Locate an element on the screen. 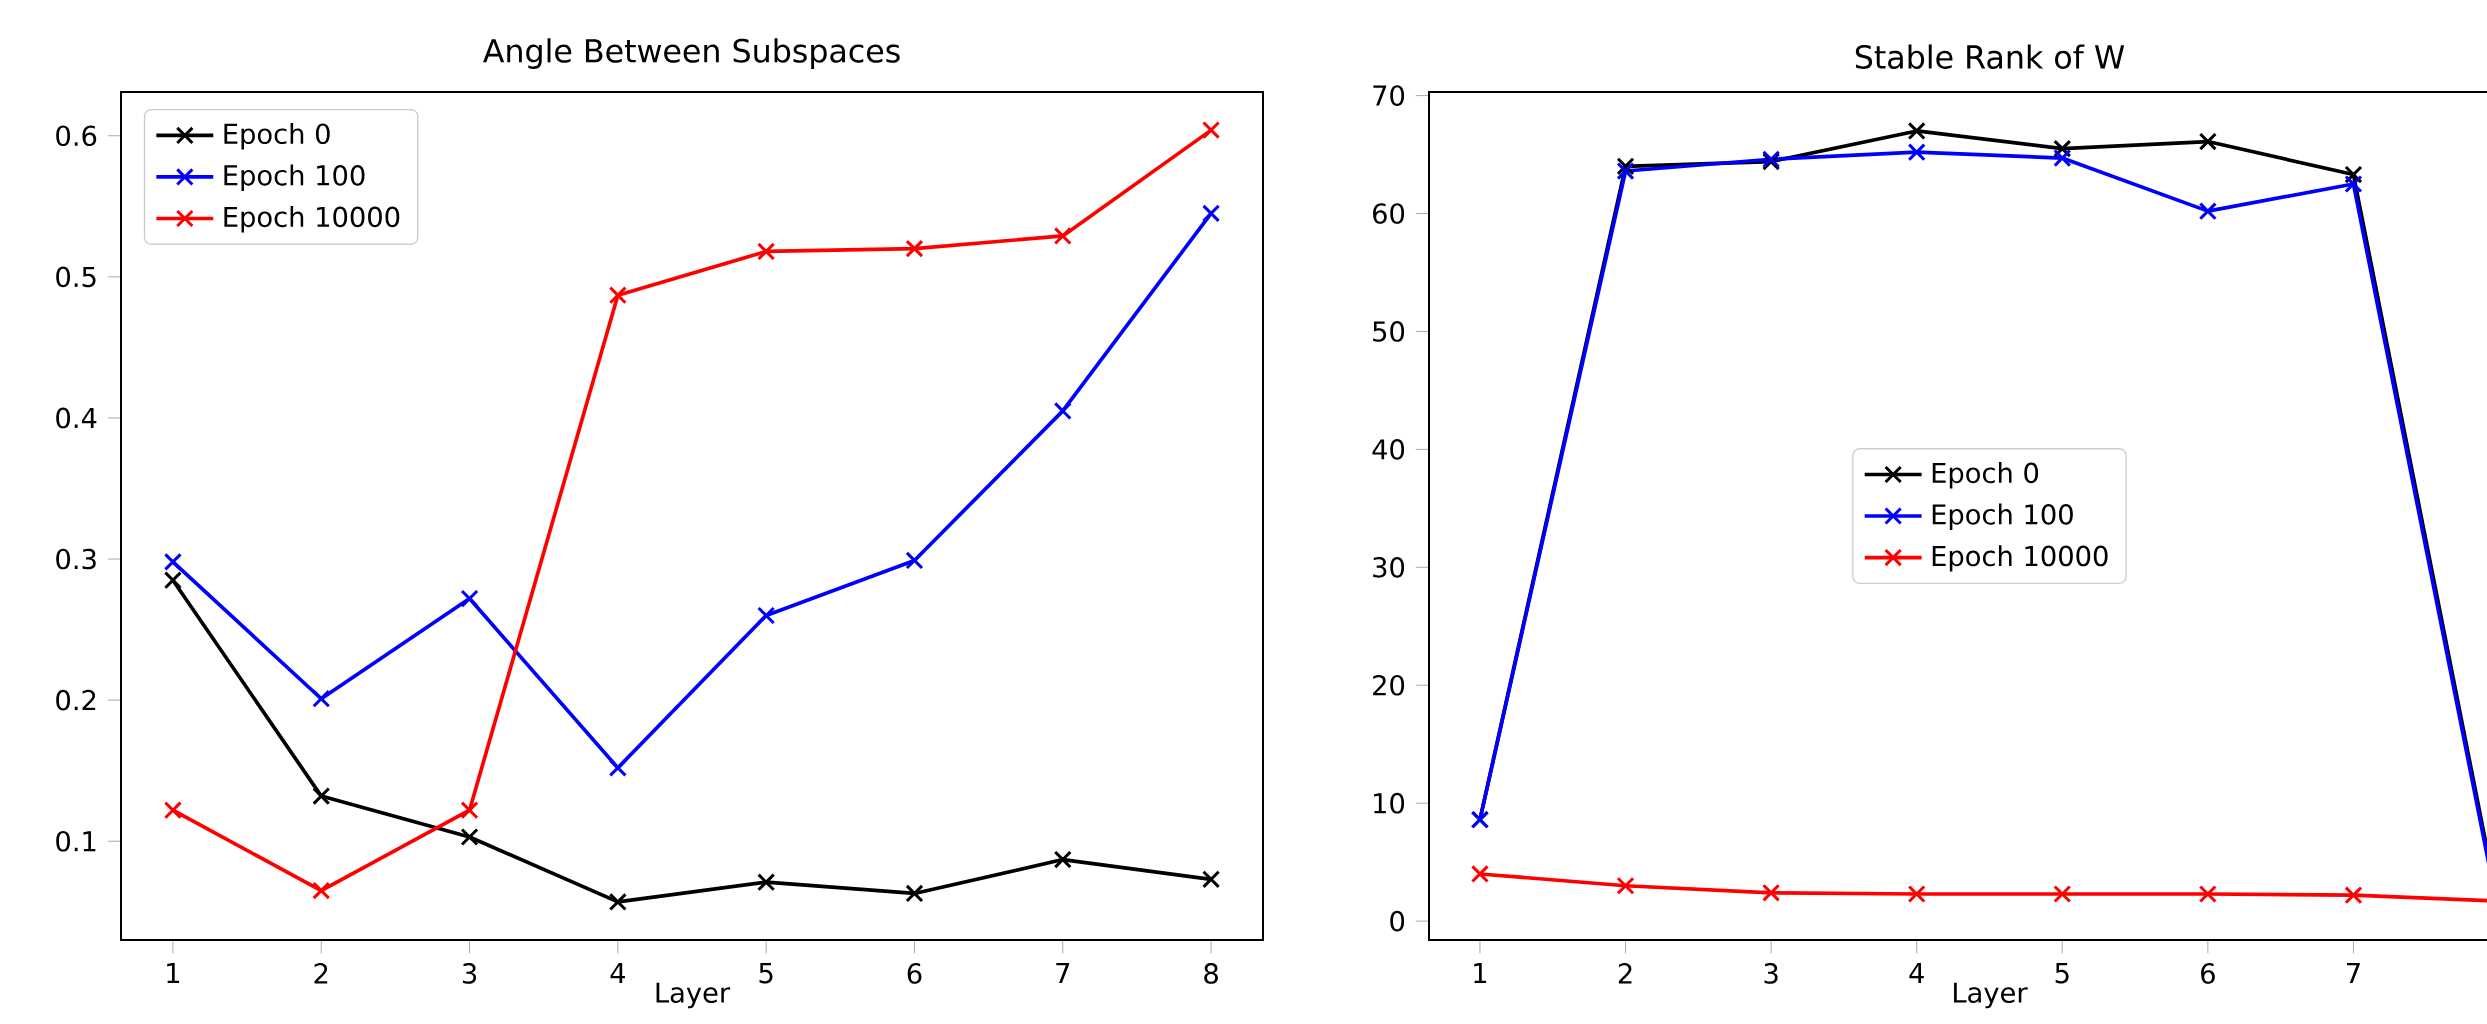  y-tick-label: 0.1 is located at coordinates (76, 841).